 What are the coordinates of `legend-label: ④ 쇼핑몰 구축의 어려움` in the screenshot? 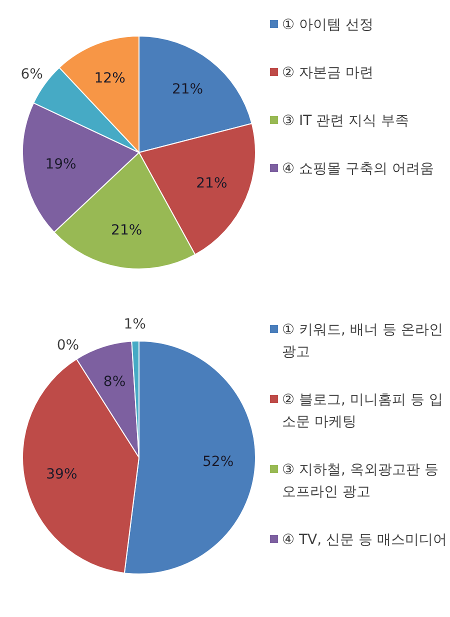 It's located at (358, 169).